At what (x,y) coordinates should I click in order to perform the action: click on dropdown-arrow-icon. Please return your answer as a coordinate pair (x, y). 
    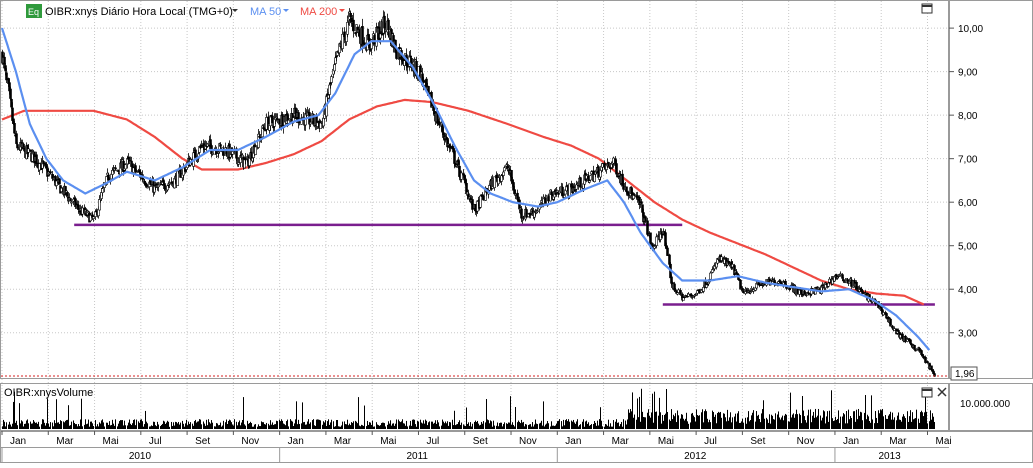
    Looking at the image, I should click on (235, 10).